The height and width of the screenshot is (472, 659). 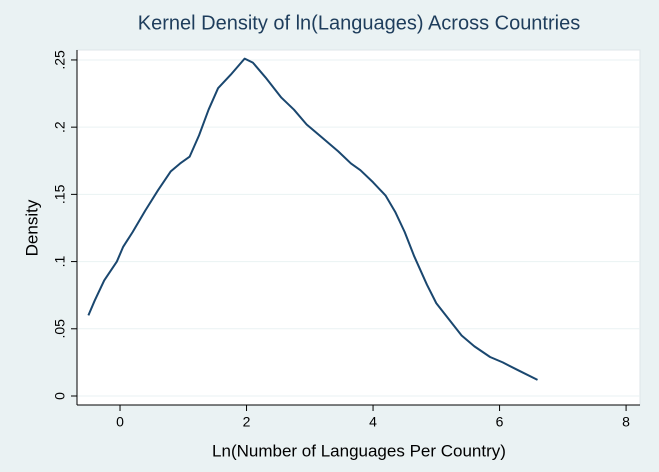 I want to click on x-tick-label: 6, so click(x=500, y=422).